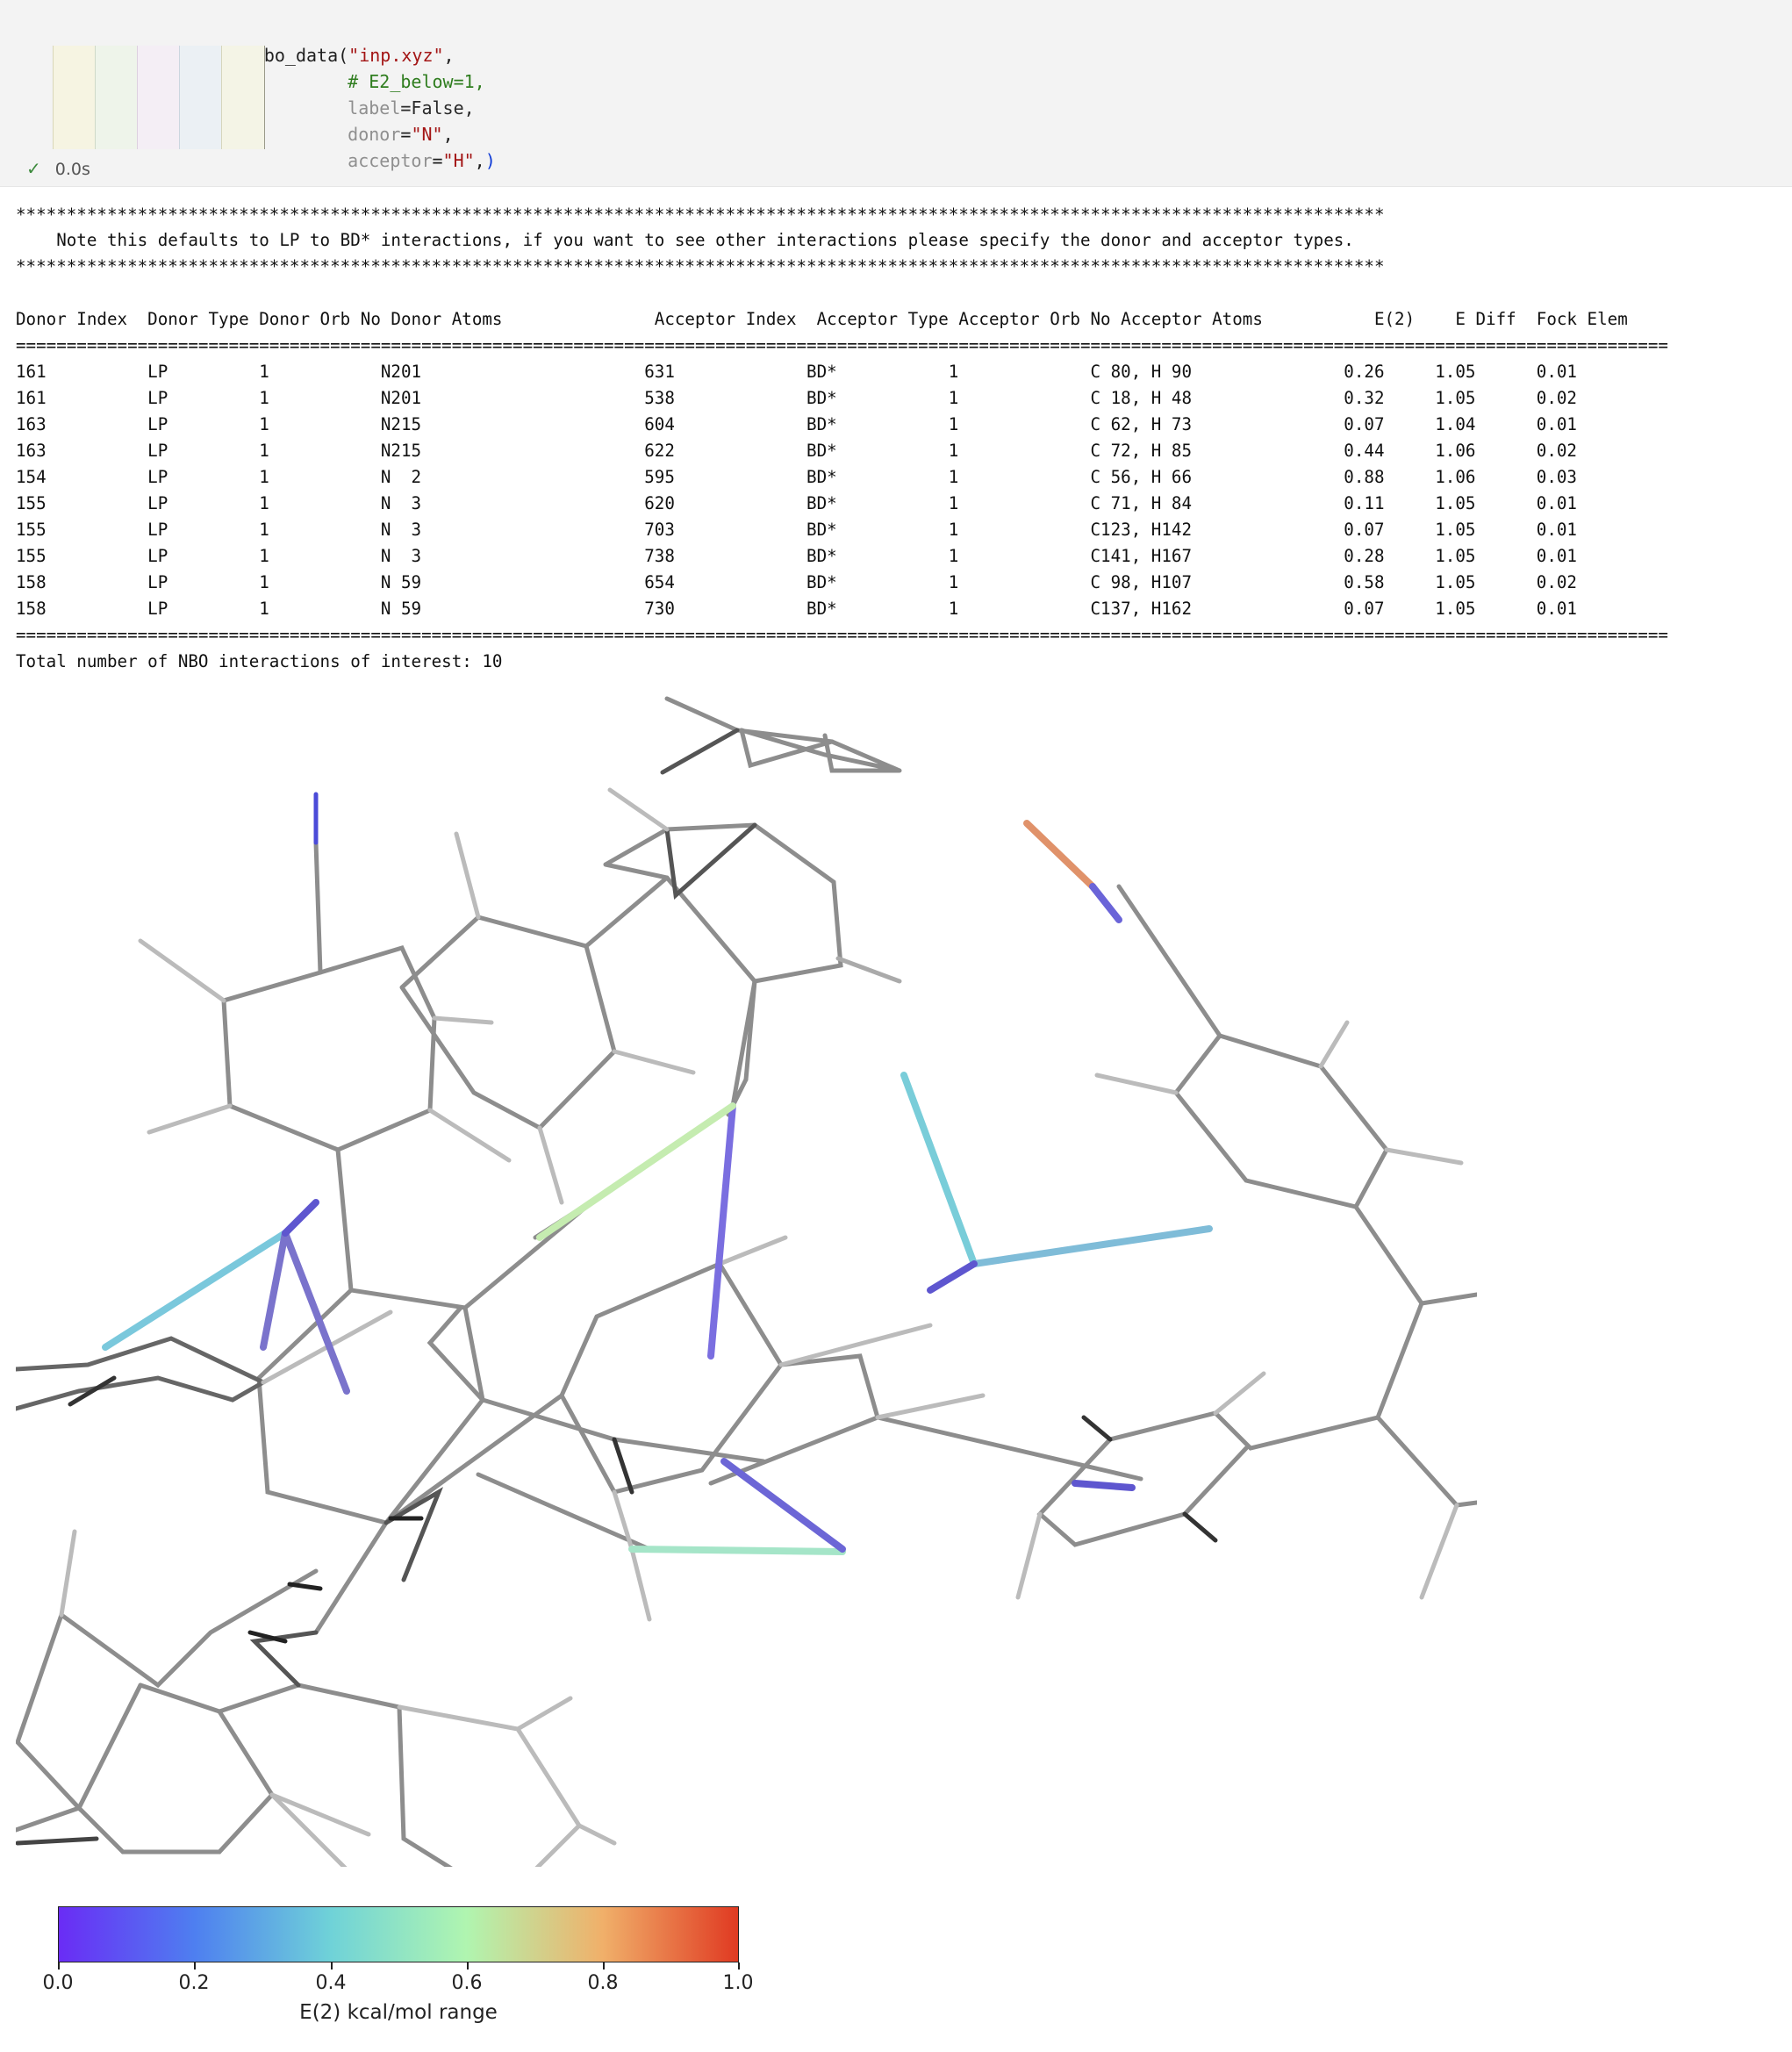 The height and width of the screenshot is (2052, 1792). I want to click on interaction-cyan, so click(939, 1169).